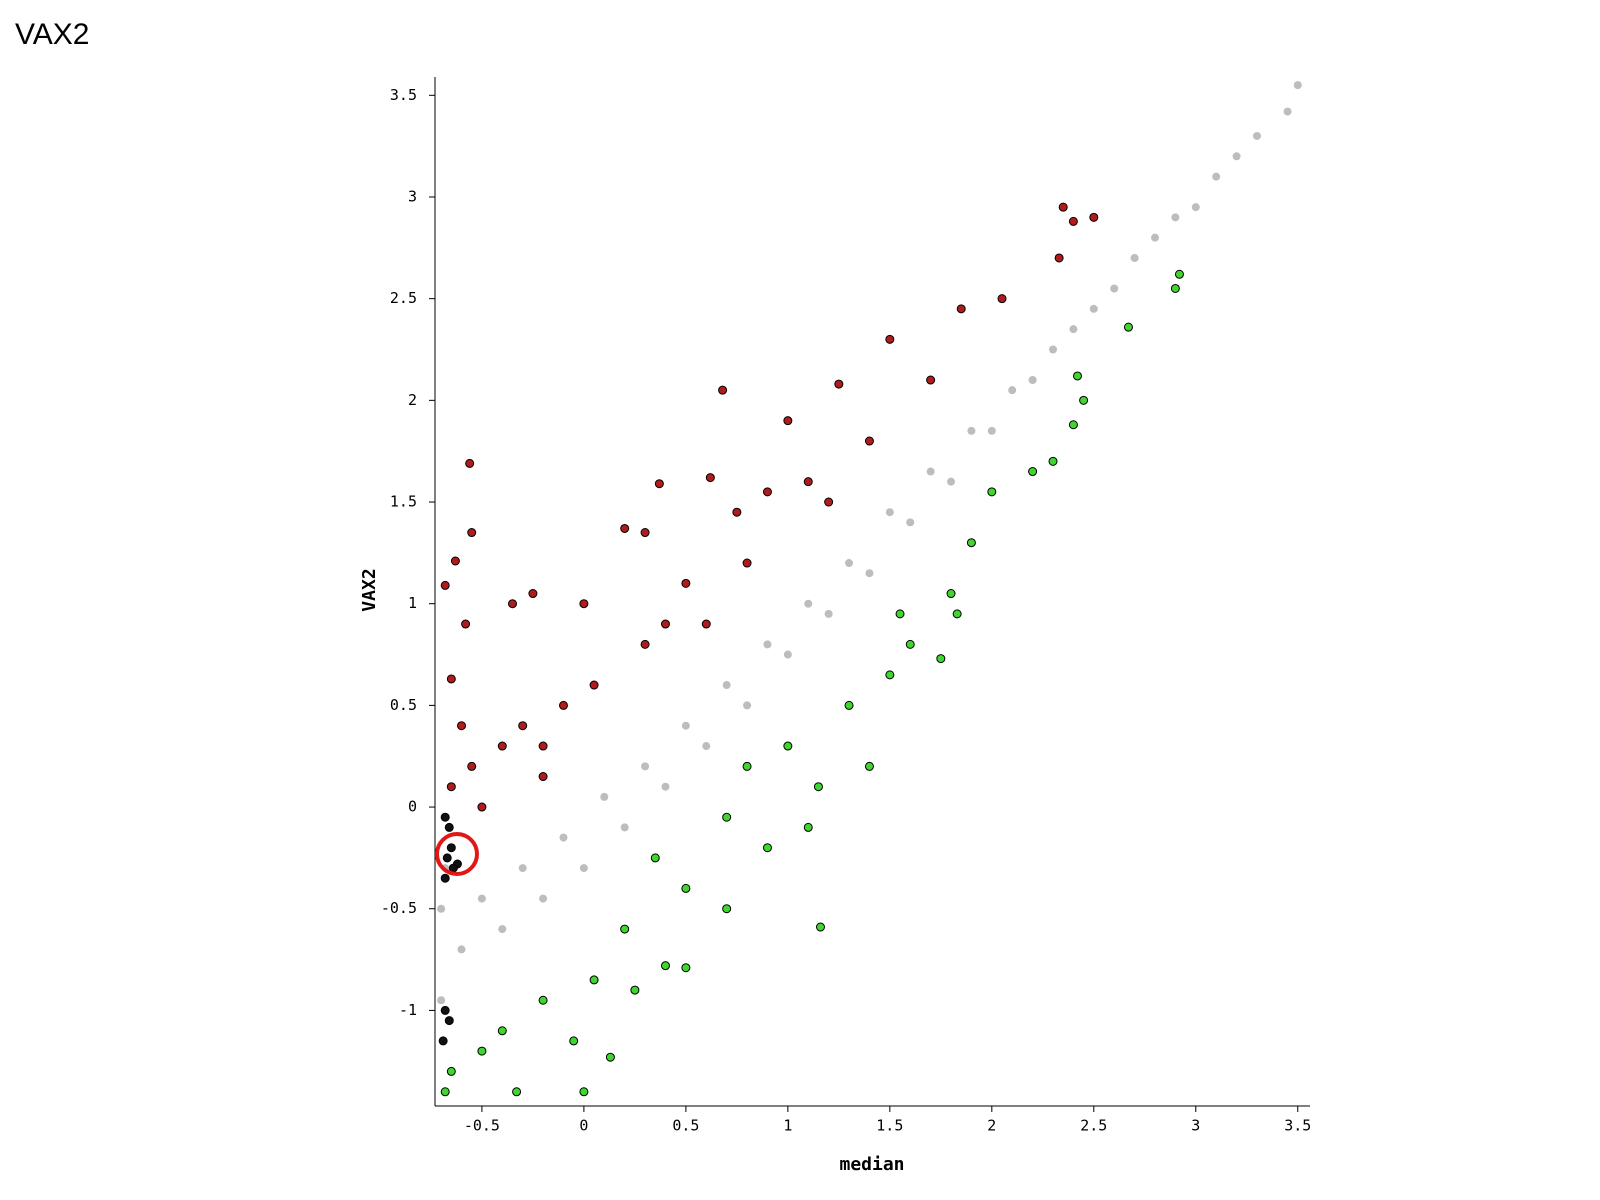 The width and height of the screenshot is (1600, 1200). I want to click on y-tick-label: 3.5, so click(403, 95).